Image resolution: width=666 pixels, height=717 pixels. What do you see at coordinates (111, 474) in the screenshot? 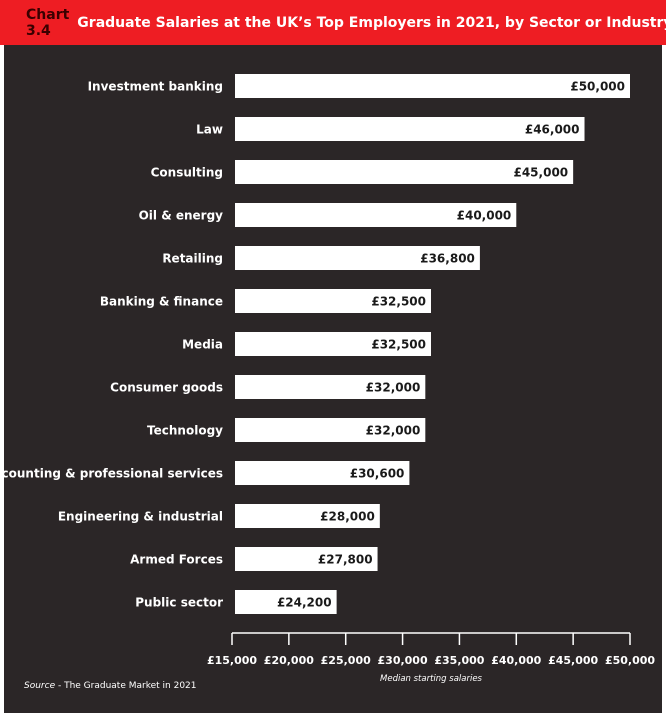
I see `category-label: Accounting & professional services` at bounding box center [111, 474].